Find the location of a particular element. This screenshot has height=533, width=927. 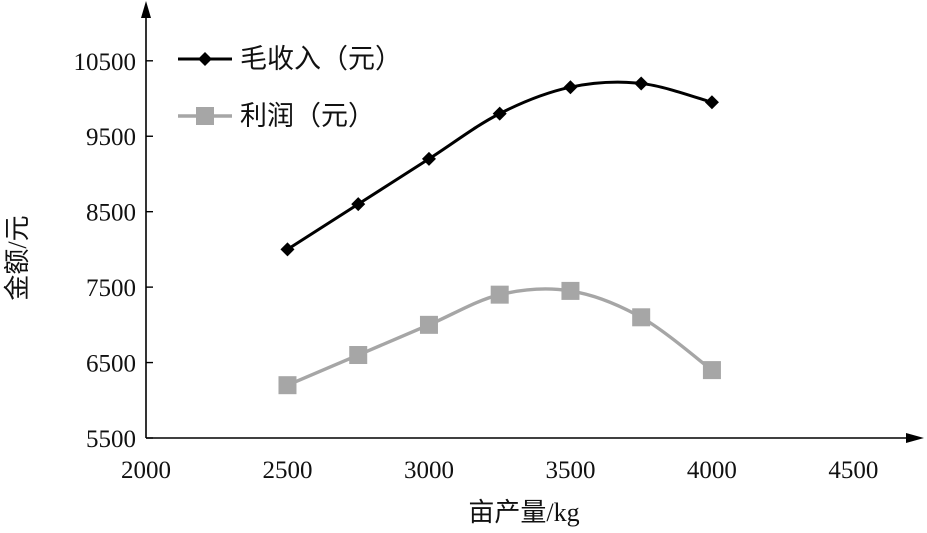

legend-entry-2: 利润（元） is located at coordinates (276, 116).